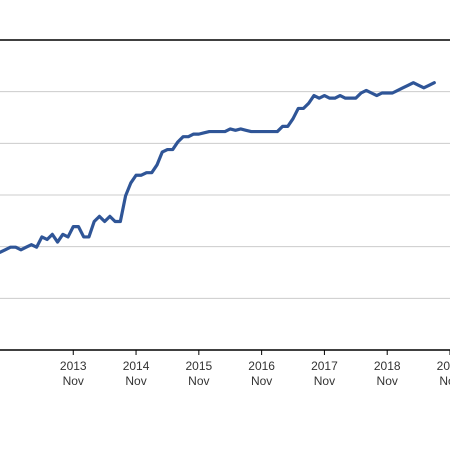 The width and height of the screenshot is (450, 450). What do you see at coordinates (73, 366) in the screenshot?
I see `x-tick-label-year: 2013` at bounding box center [73, 366].